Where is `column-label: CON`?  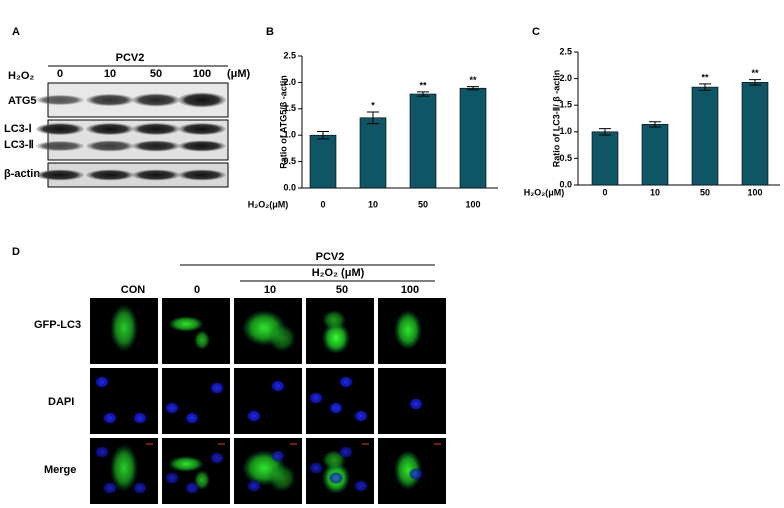
column-label: CON is located at coordinates (133, 290).